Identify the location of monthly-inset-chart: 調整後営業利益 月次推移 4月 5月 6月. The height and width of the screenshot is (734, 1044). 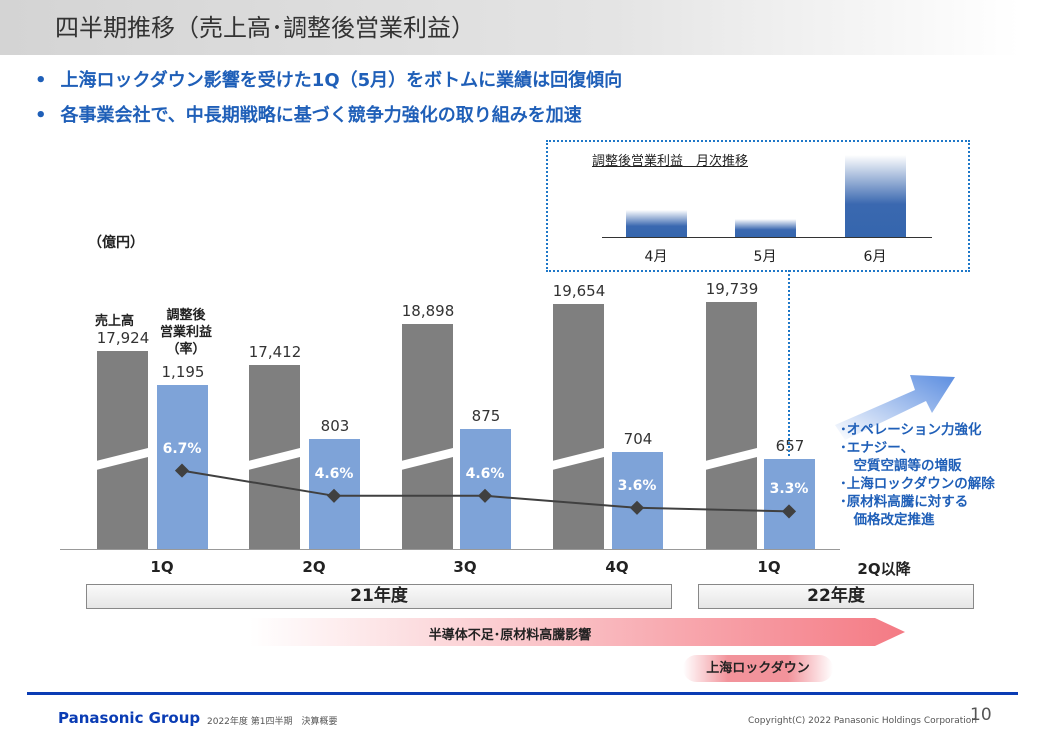
(758, 206).